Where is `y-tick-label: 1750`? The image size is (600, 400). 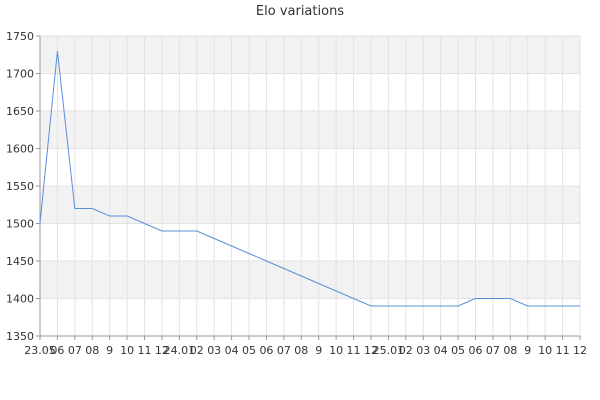
y-tick-label: 1750 is located at coordinates (20, 36).